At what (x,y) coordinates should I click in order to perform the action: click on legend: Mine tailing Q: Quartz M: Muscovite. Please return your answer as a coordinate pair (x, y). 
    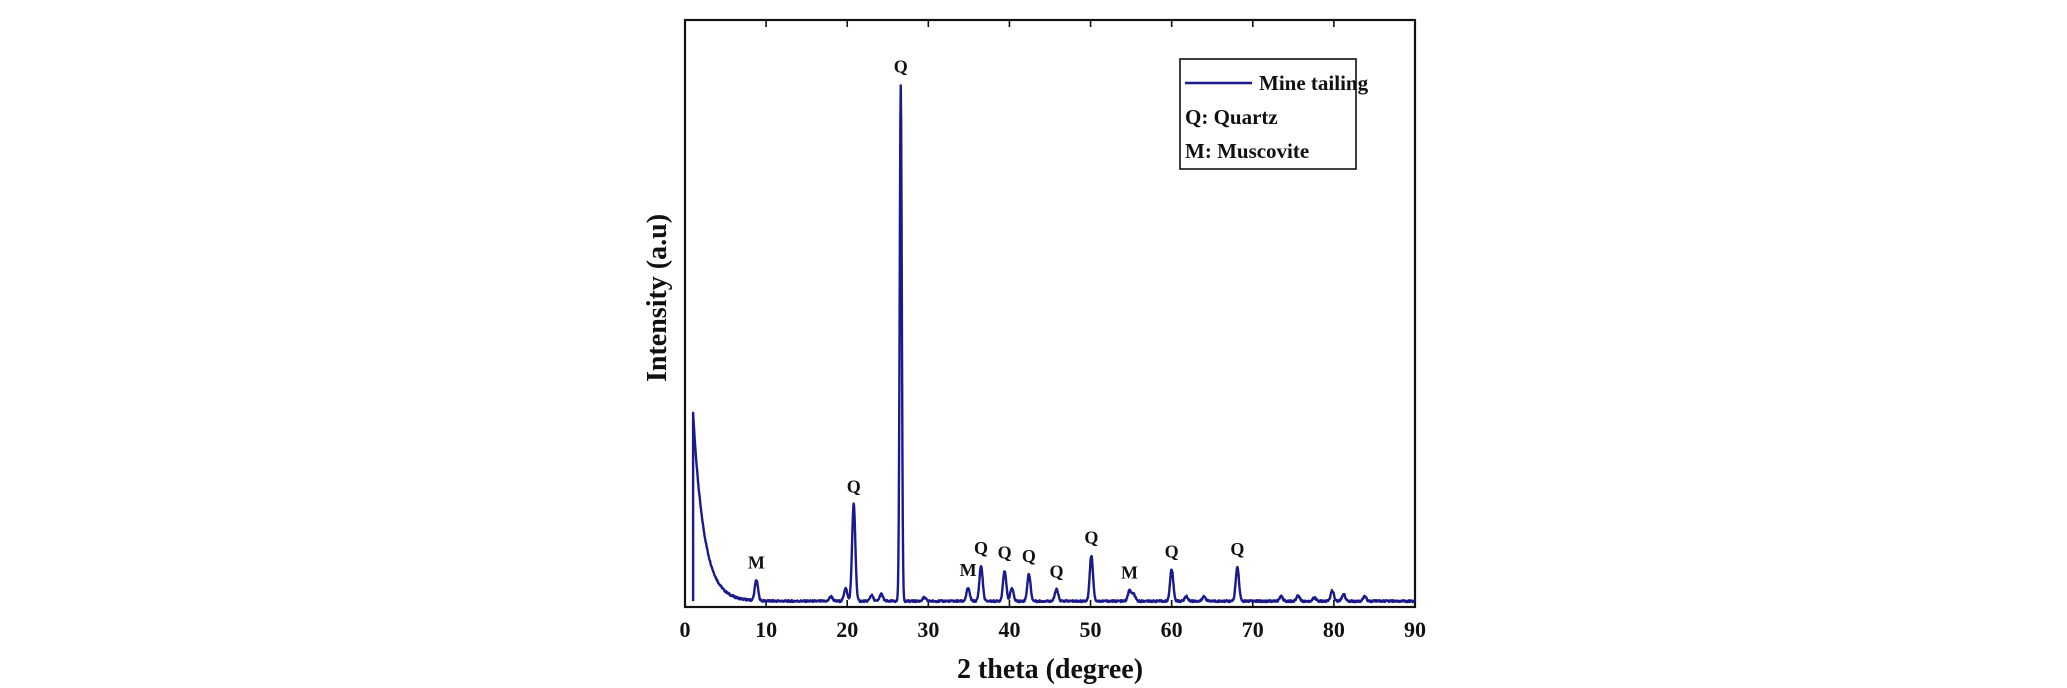
    Looking at the image, I should click on (1274, 114).